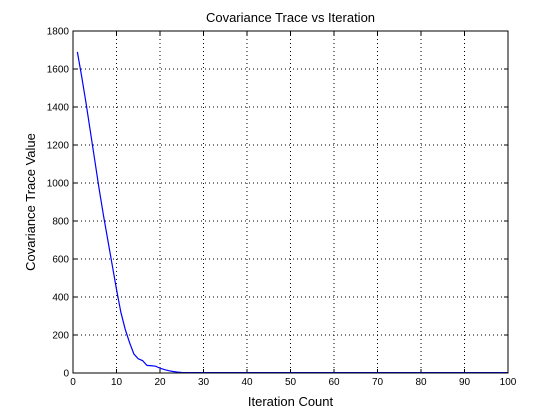 Image resolution: width=560 pixels, height=420 pixels. What do you see at coordinates (58, 184) in the screenshot?
I see `y-tick-label: 1000` at bounding box center [58, 184].